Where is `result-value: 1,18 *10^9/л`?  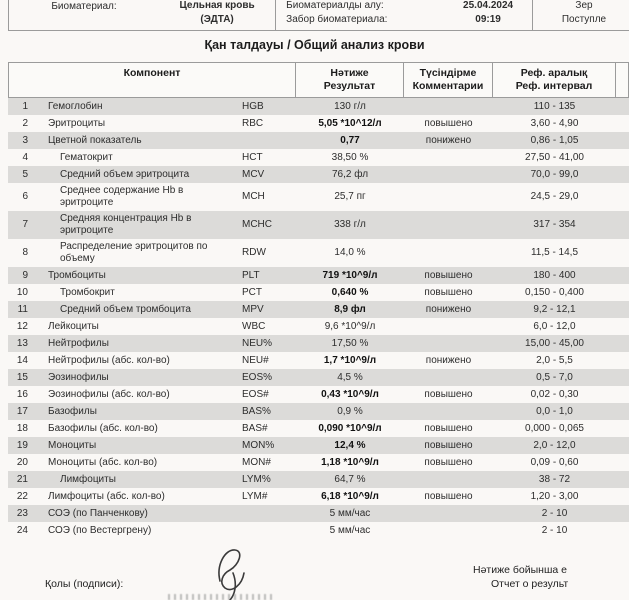 result-value: 1,18 *10^9/л is located at coordinates (350, 462).